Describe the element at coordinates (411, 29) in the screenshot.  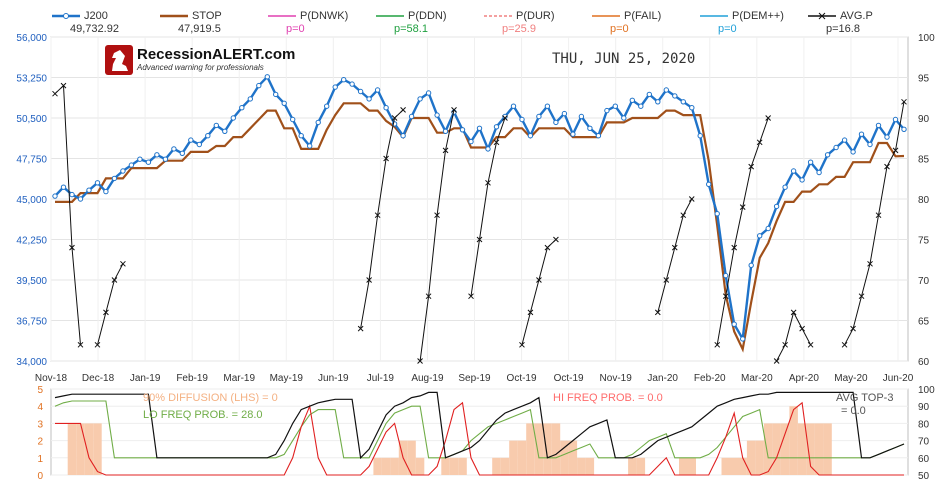
I see `legend-value: p=58.1` at that location.